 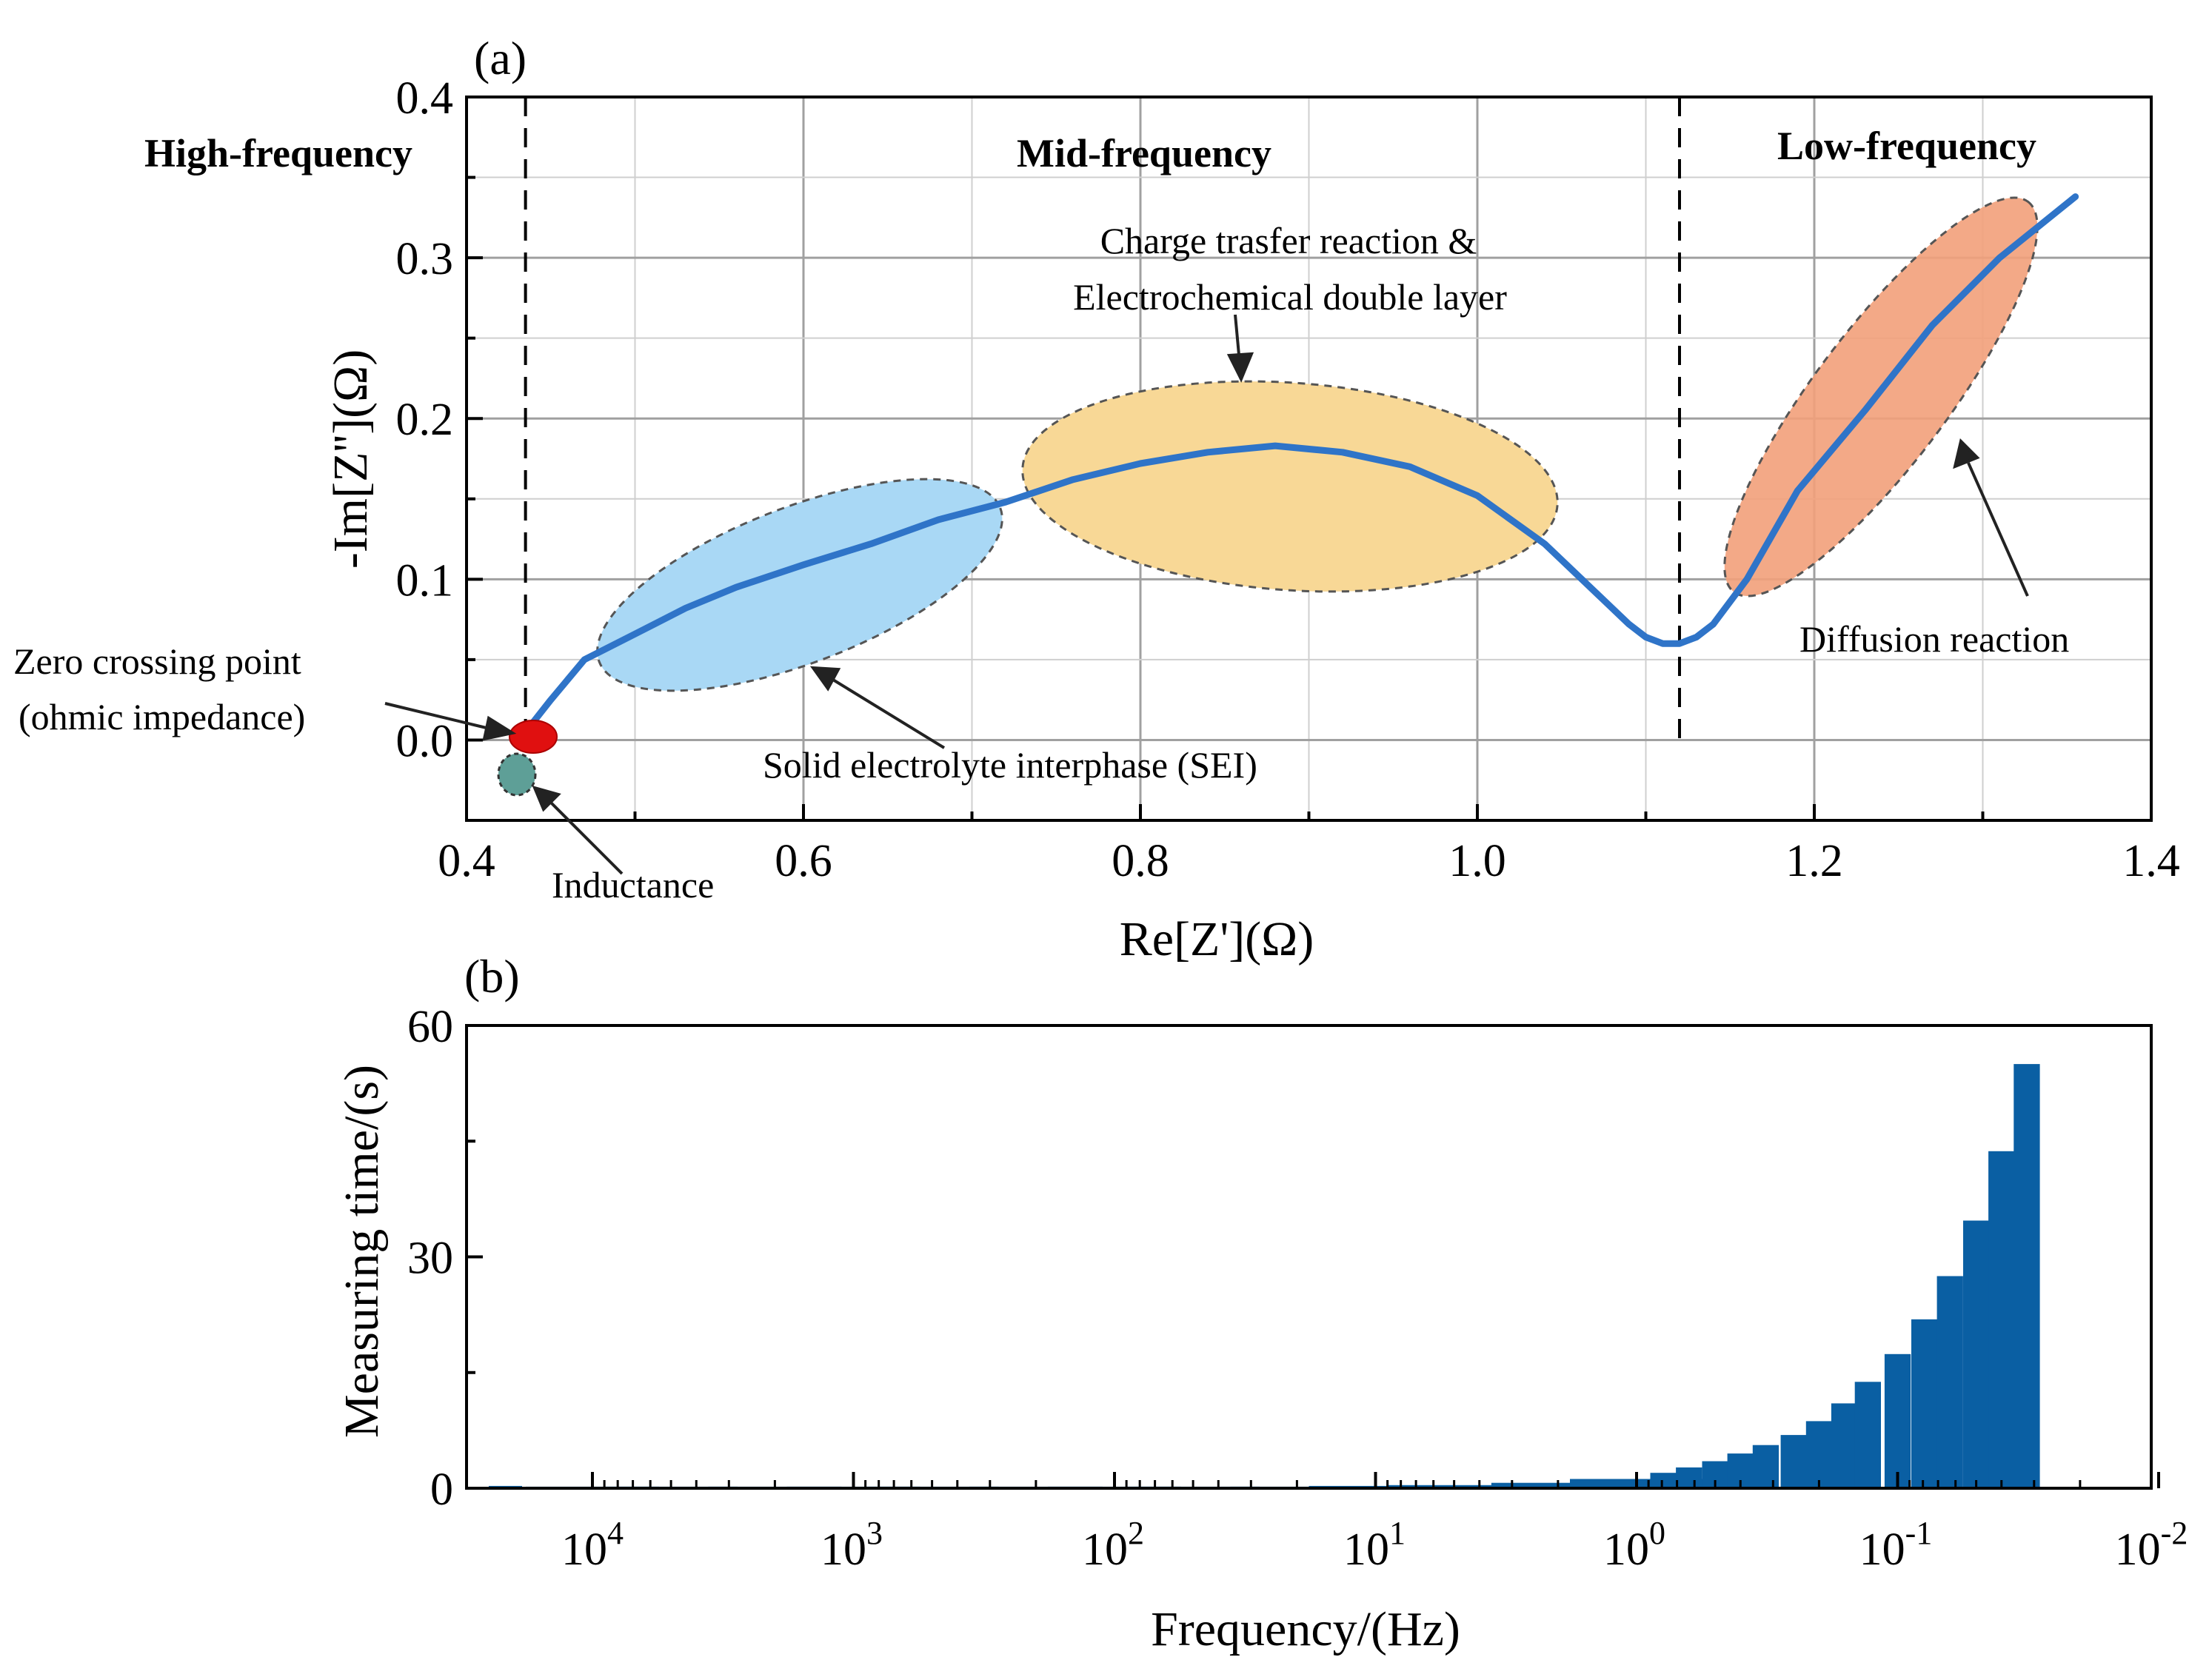 What do you see at coordinates (362, 1251) in the screenshot?
I see `panel-b-y-axis-title: Measuring time/(s)` at bounding box center [362, 1251].